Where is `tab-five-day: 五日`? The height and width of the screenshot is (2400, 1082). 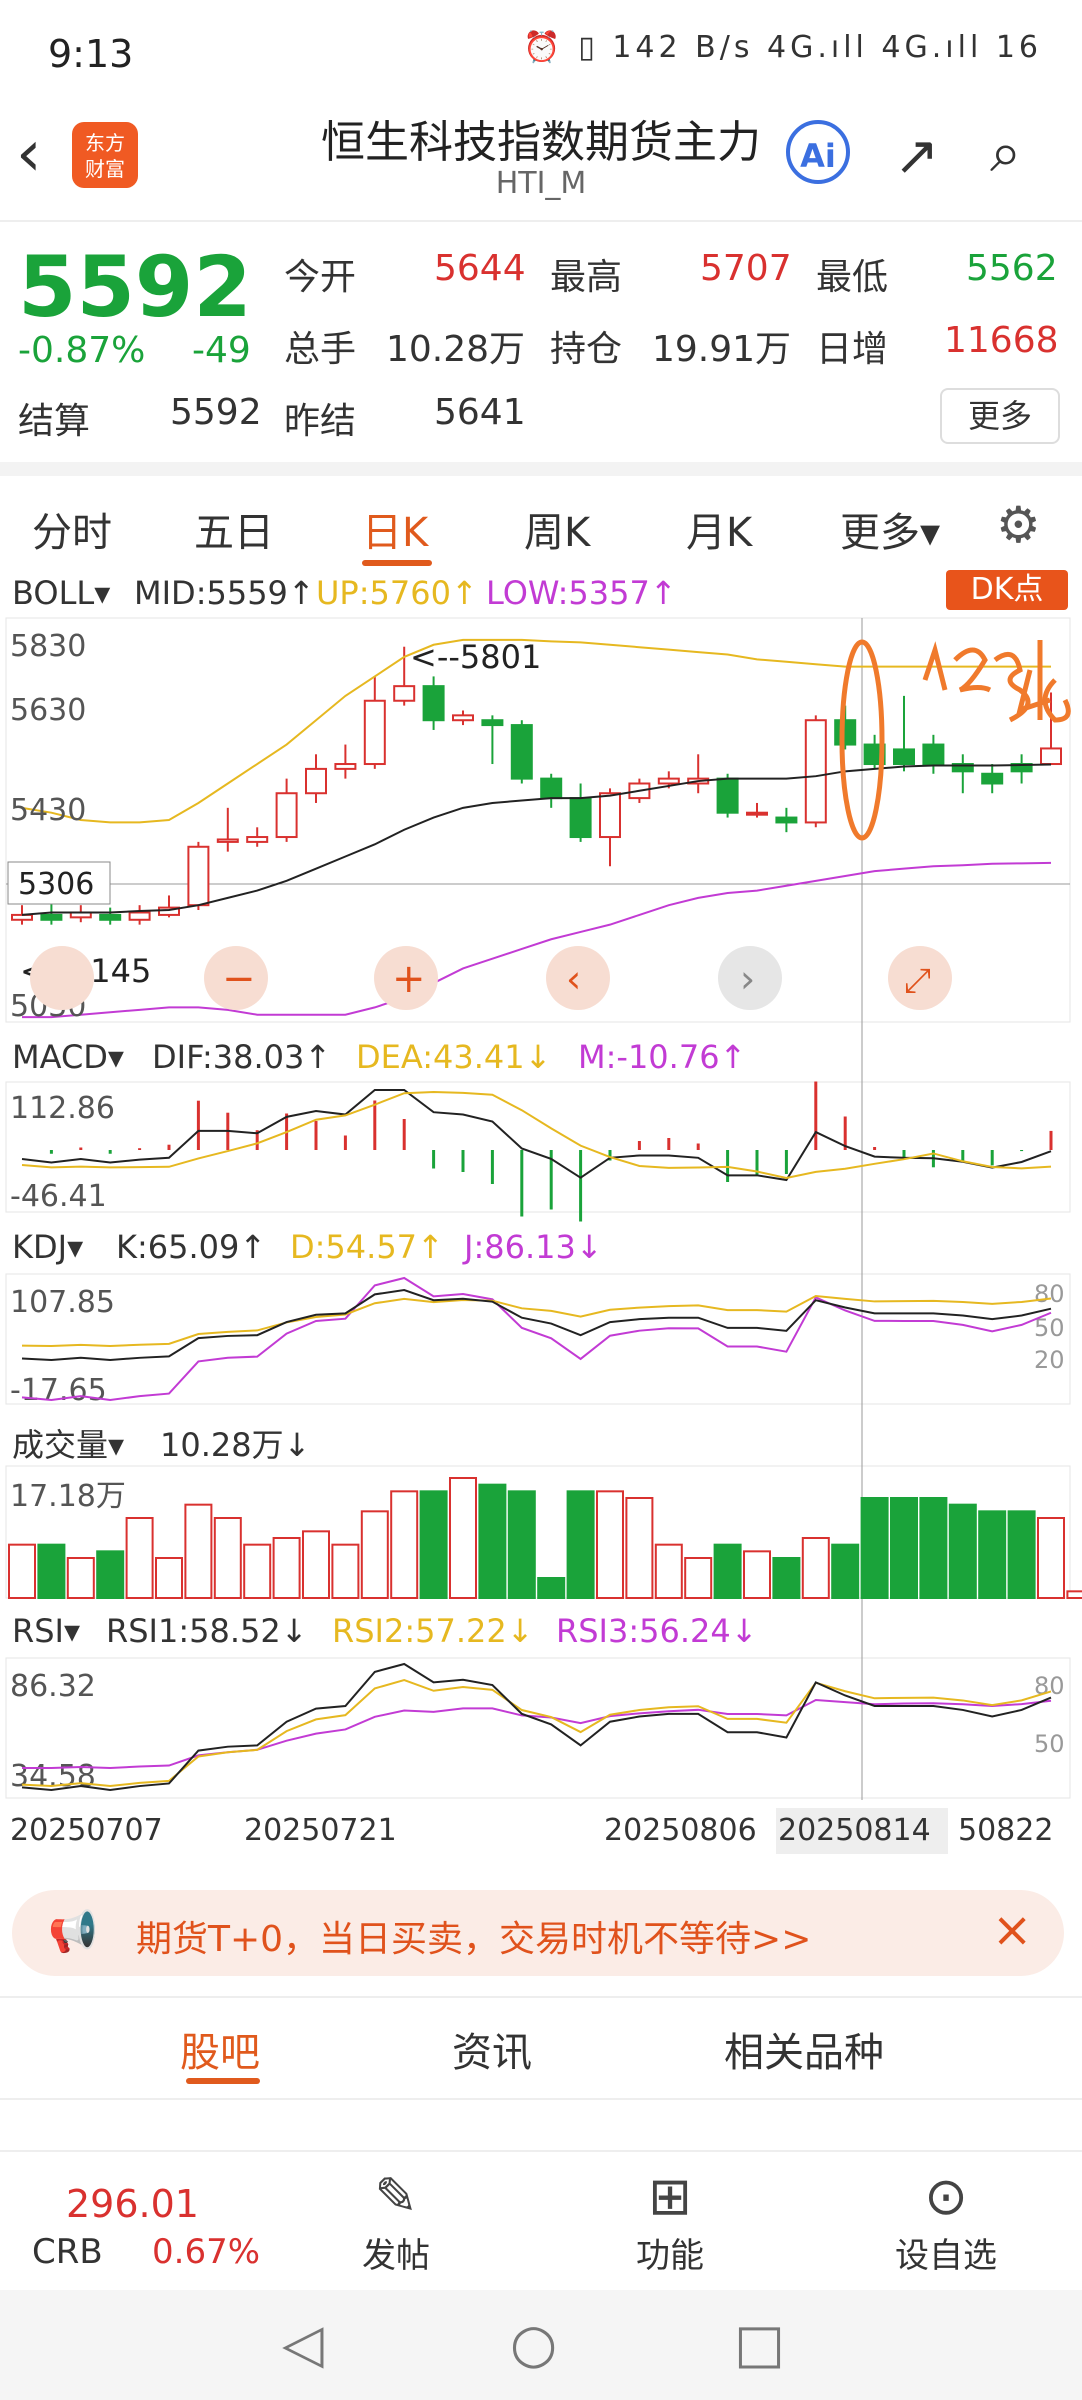
tab-five-day: 五日 is located at coordinates (234, 533).